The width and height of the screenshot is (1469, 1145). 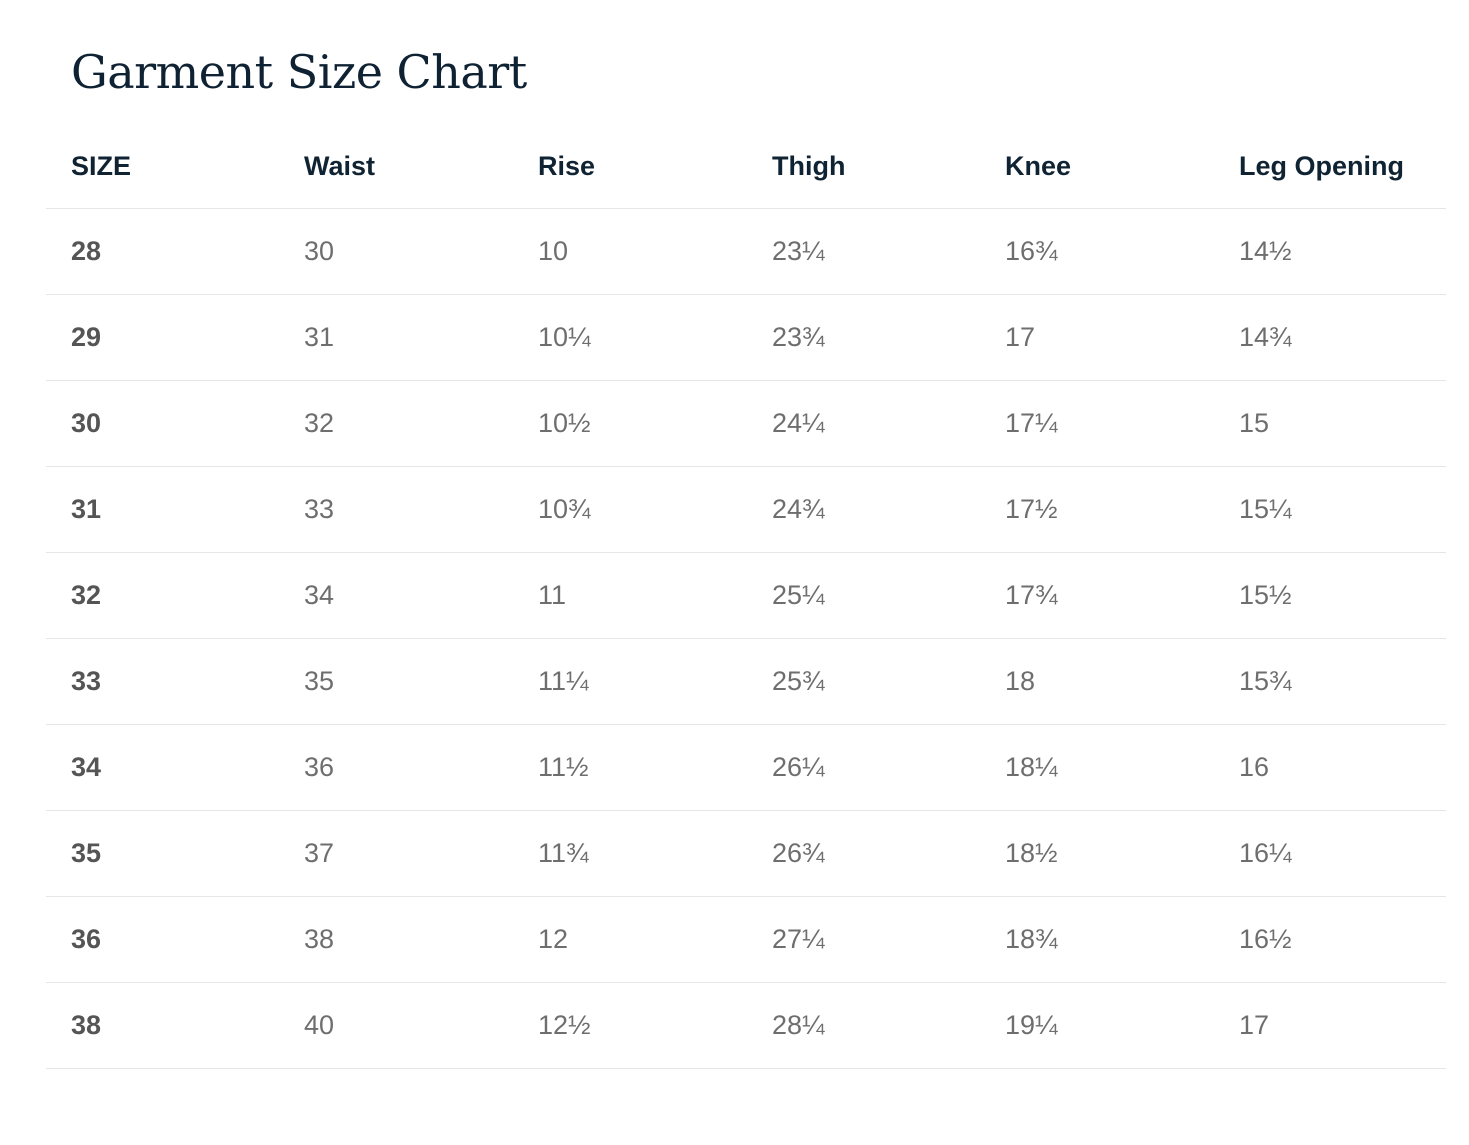 I want to click on rise-cell: 11¼, so click(x=630, y=681).